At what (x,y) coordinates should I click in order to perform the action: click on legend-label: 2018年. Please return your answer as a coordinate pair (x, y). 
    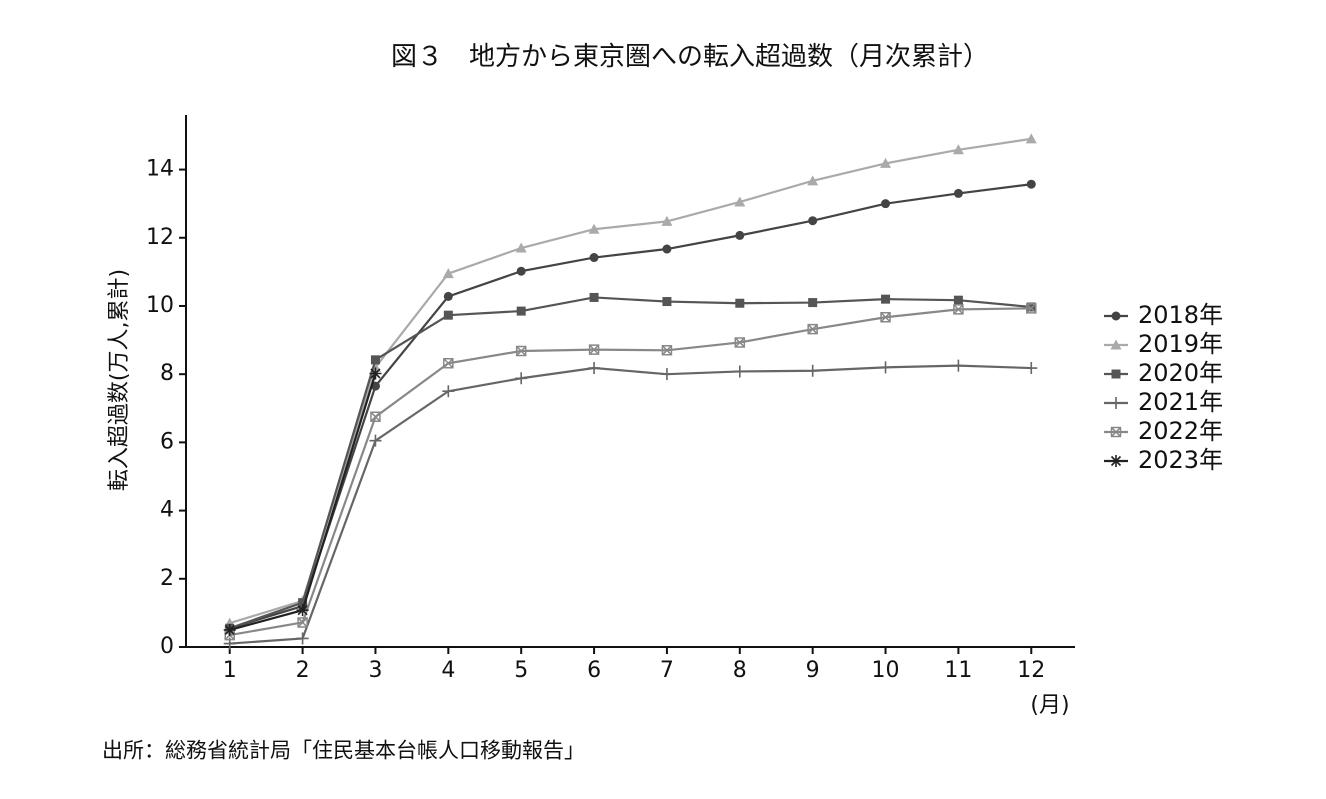
    Looking at the image, I should click on (1180, 315).